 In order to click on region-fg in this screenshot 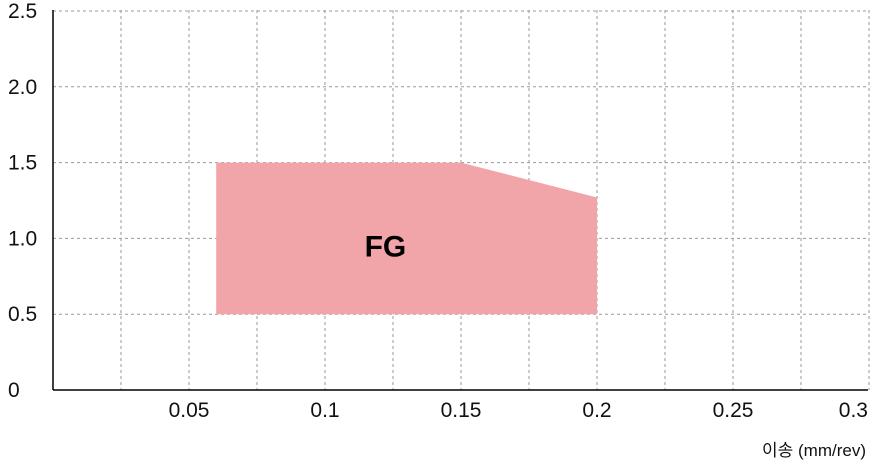, I will do `click(406, 238)`.